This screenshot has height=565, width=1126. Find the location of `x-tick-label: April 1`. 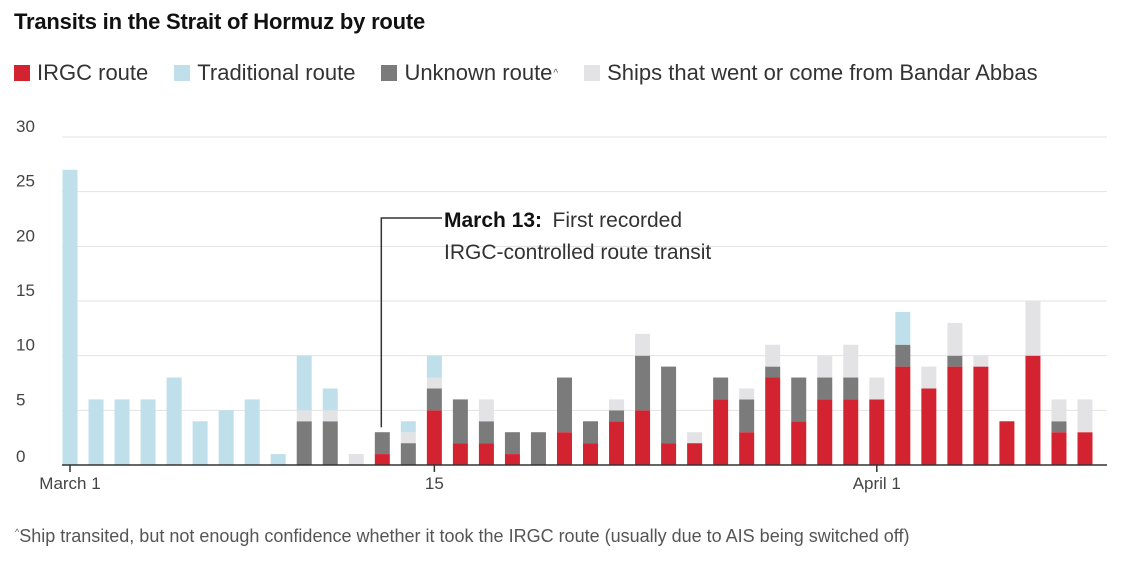

x-tick-label: April 1 is located at coordinates (877, 483).